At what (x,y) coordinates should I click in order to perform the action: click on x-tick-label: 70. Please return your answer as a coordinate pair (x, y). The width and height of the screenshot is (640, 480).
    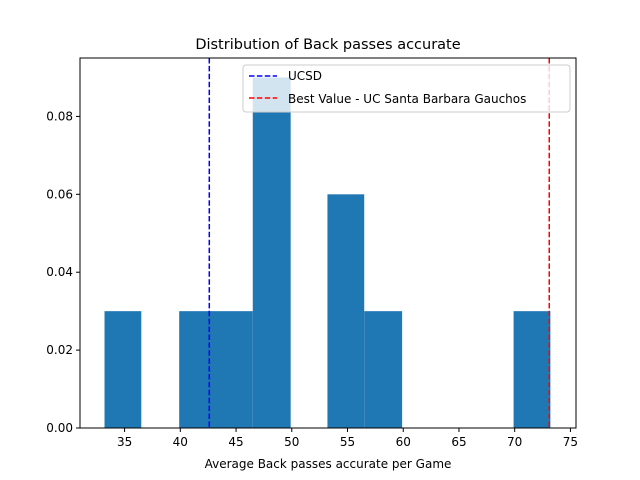
    Looking at the image, I should click on (514, 442).